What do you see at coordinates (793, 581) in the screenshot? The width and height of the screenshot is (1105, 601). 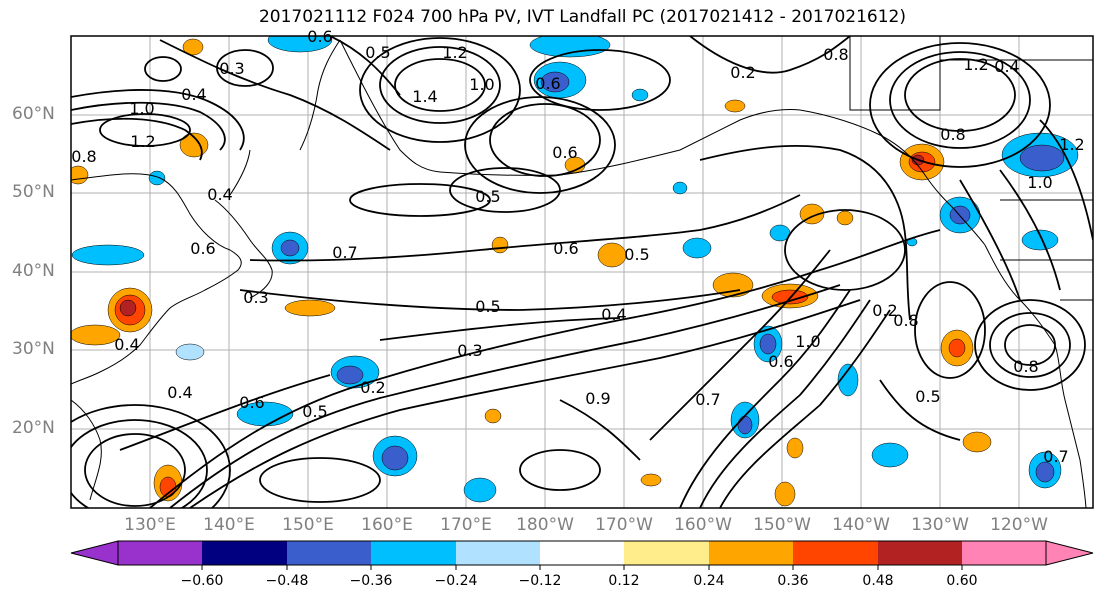 I see `colorbar-tick-label: 0.36` at bounding box center [793, 581].